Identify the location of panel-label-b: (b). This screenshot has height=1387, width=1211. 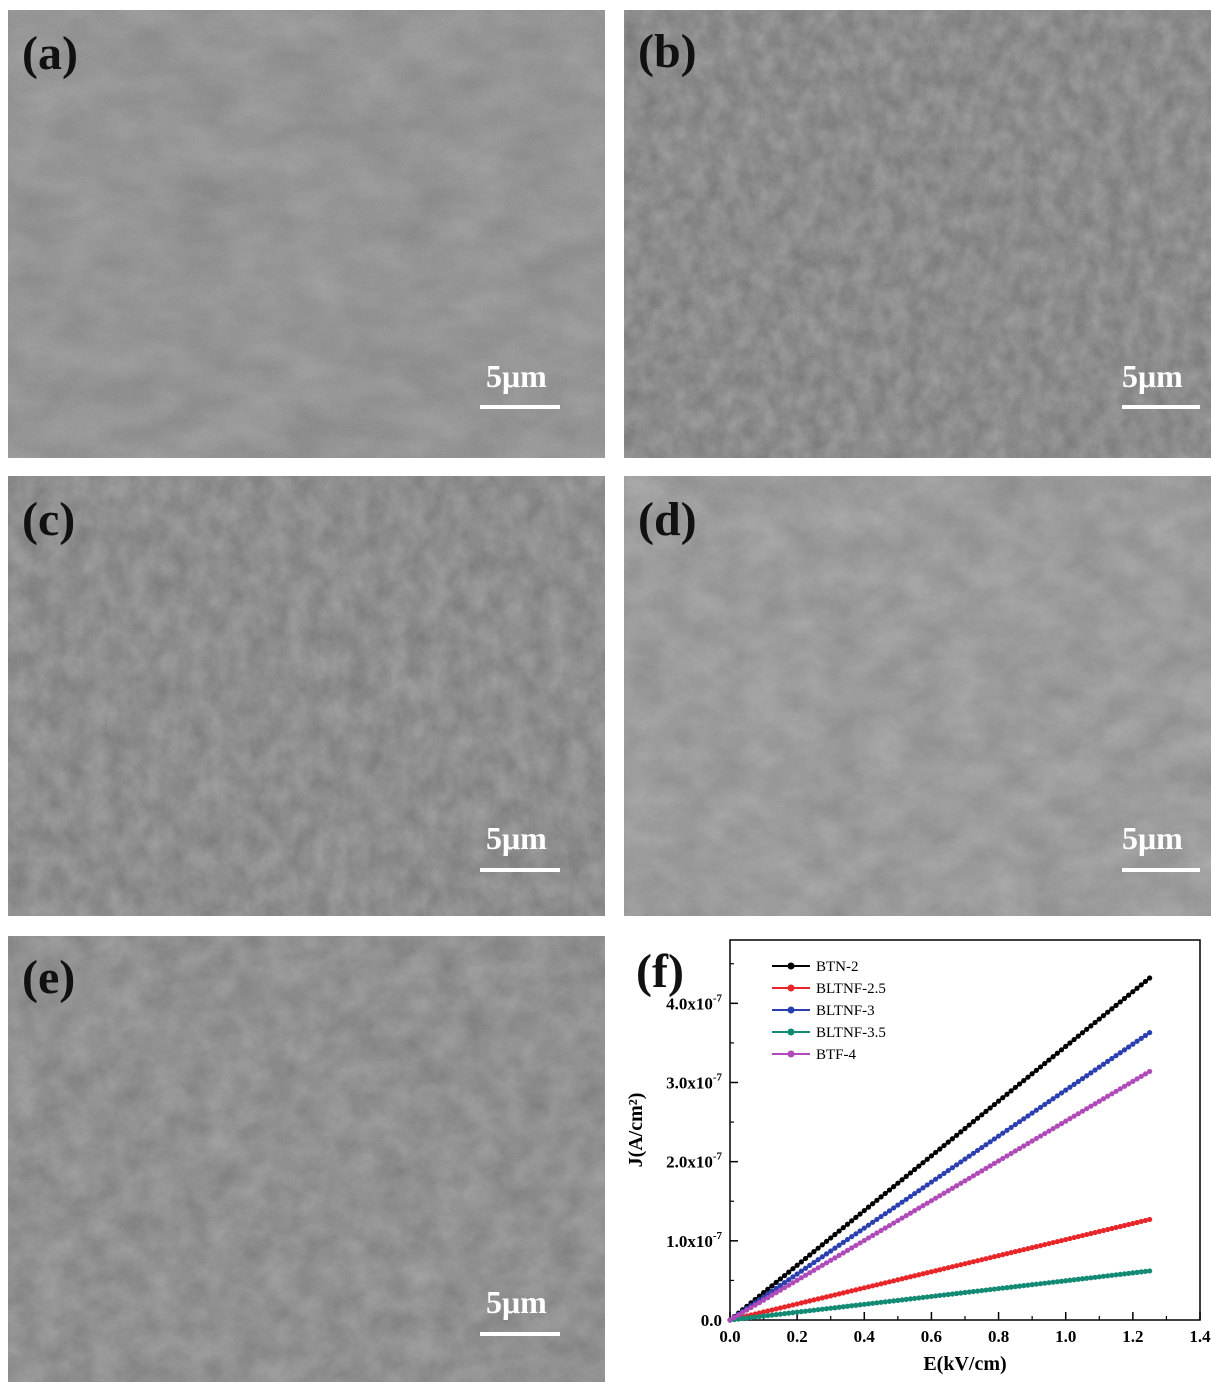
(667, 51).